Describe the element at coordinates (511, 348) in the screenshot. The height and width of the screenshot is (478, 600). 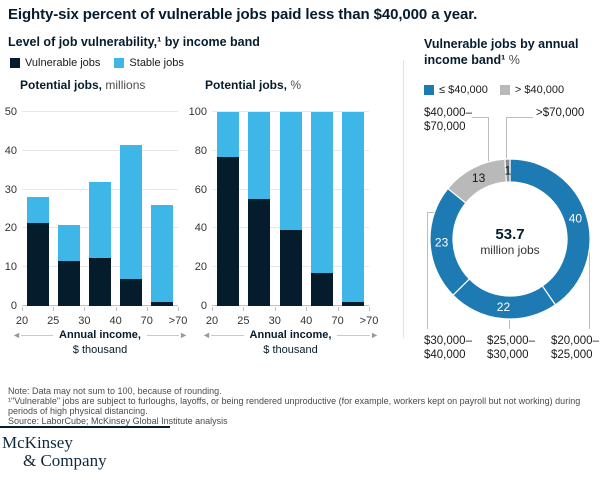
I see `callout-25-30k: $25,000– $30,000` at that location.